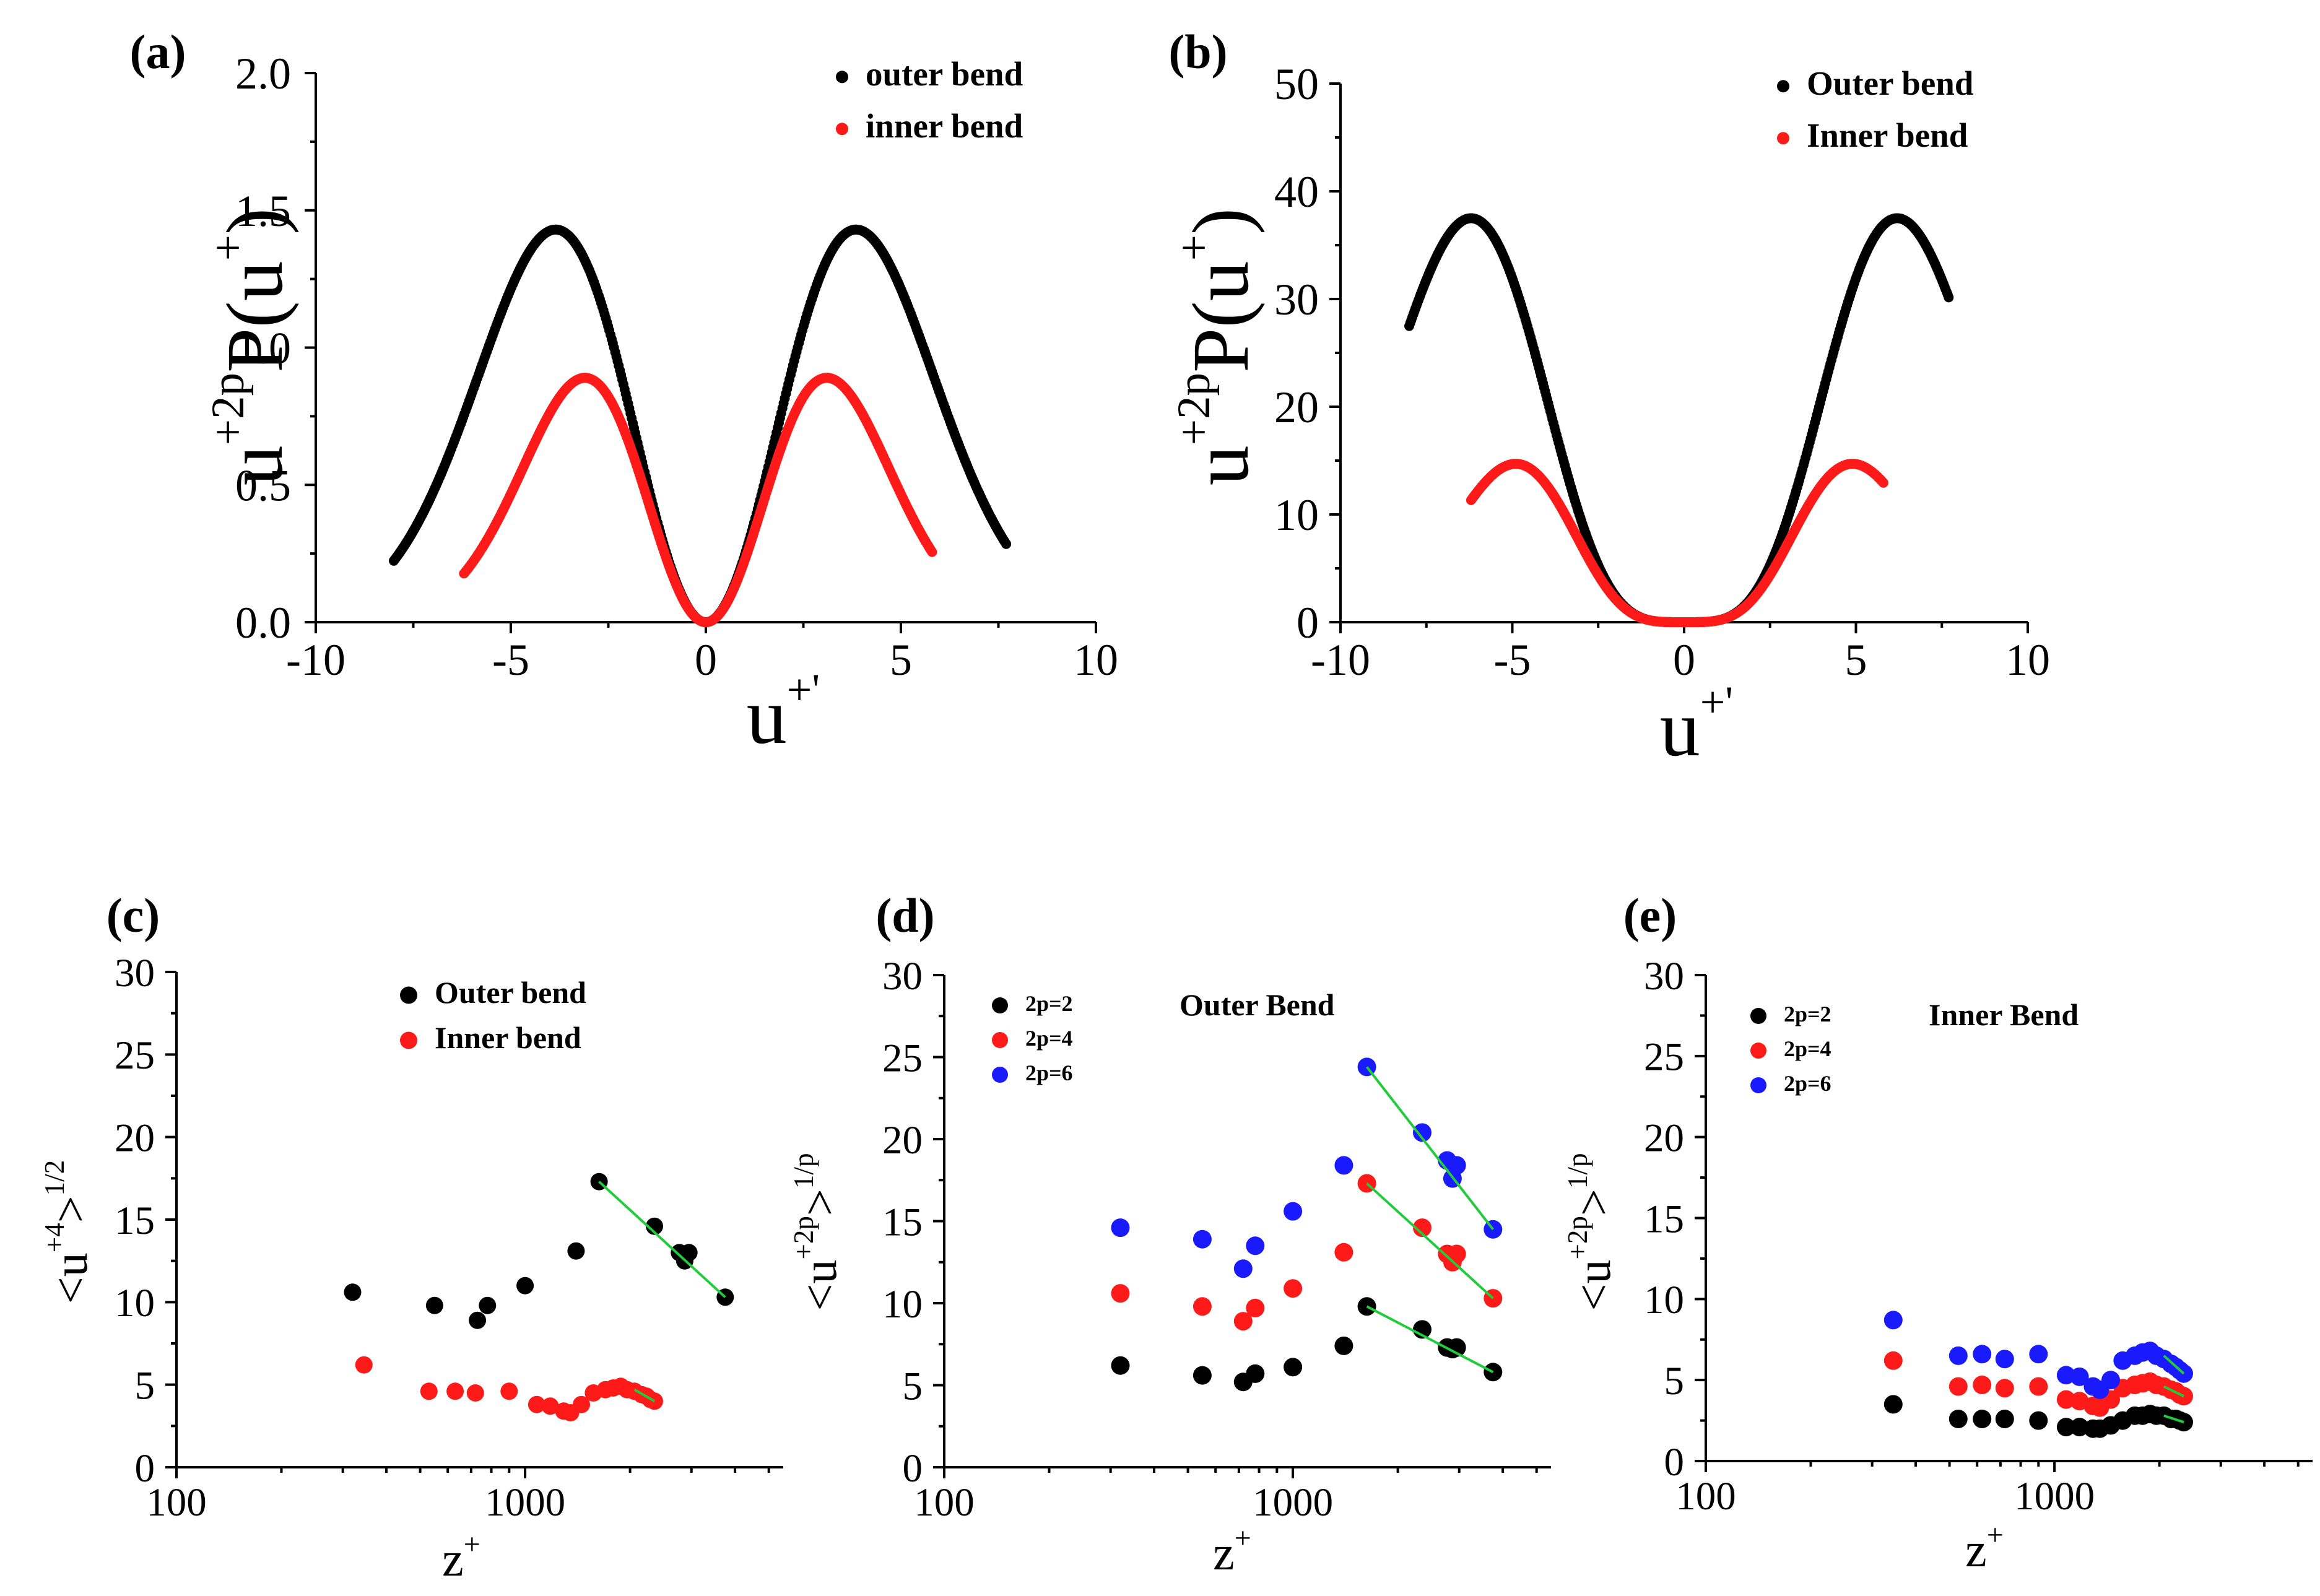  Describe the element at coordinates (525, 1502) in the screenshot. I see `x-tick-label: 1000` at that location.